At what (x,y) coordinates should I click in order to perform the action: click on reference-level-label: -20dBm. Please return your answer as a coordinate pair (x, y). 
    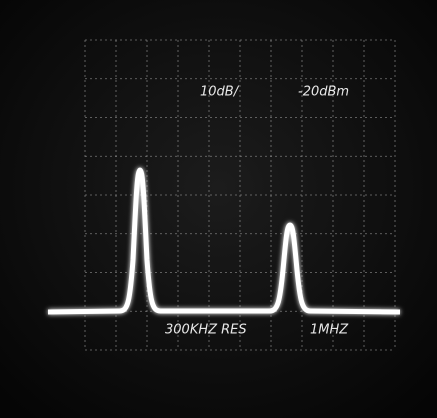
    Looking at the image, I should click on (323, 92).